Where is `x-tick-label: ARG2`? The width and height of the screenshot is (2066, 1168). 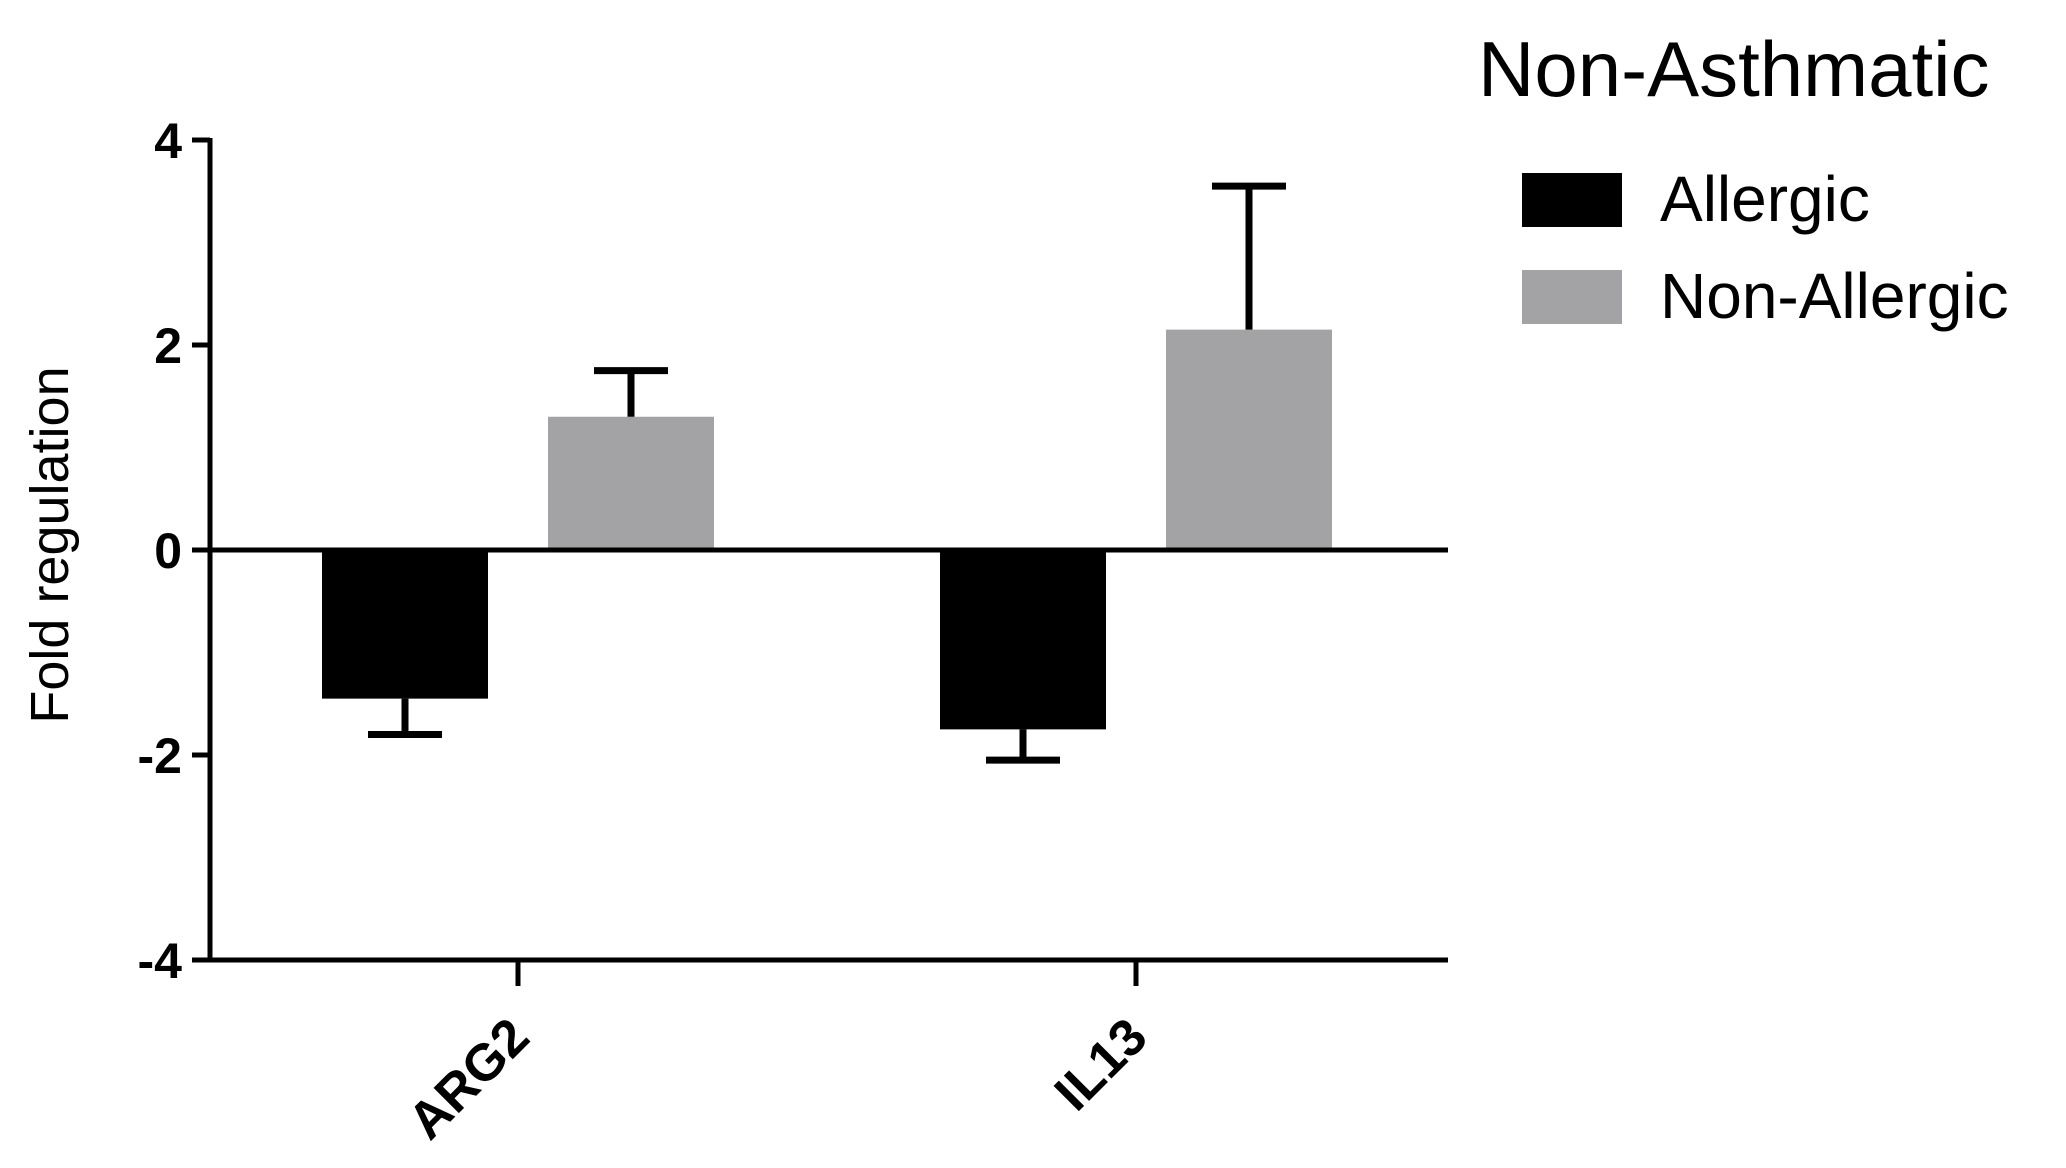
x-tick-label: ARG2 is located at coordinates (468, 1078).